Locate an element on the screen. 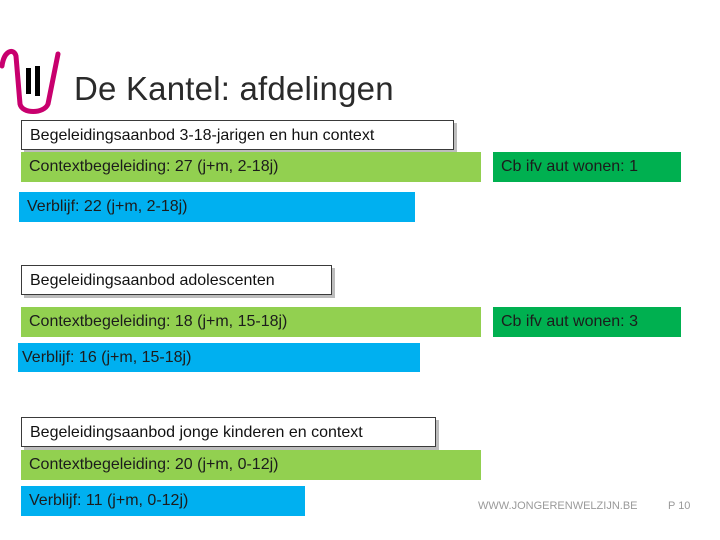  cb-aut-wonen-bar-3-18: Cb ifv aut wonen: 1 is located at coordinates (587, 167).